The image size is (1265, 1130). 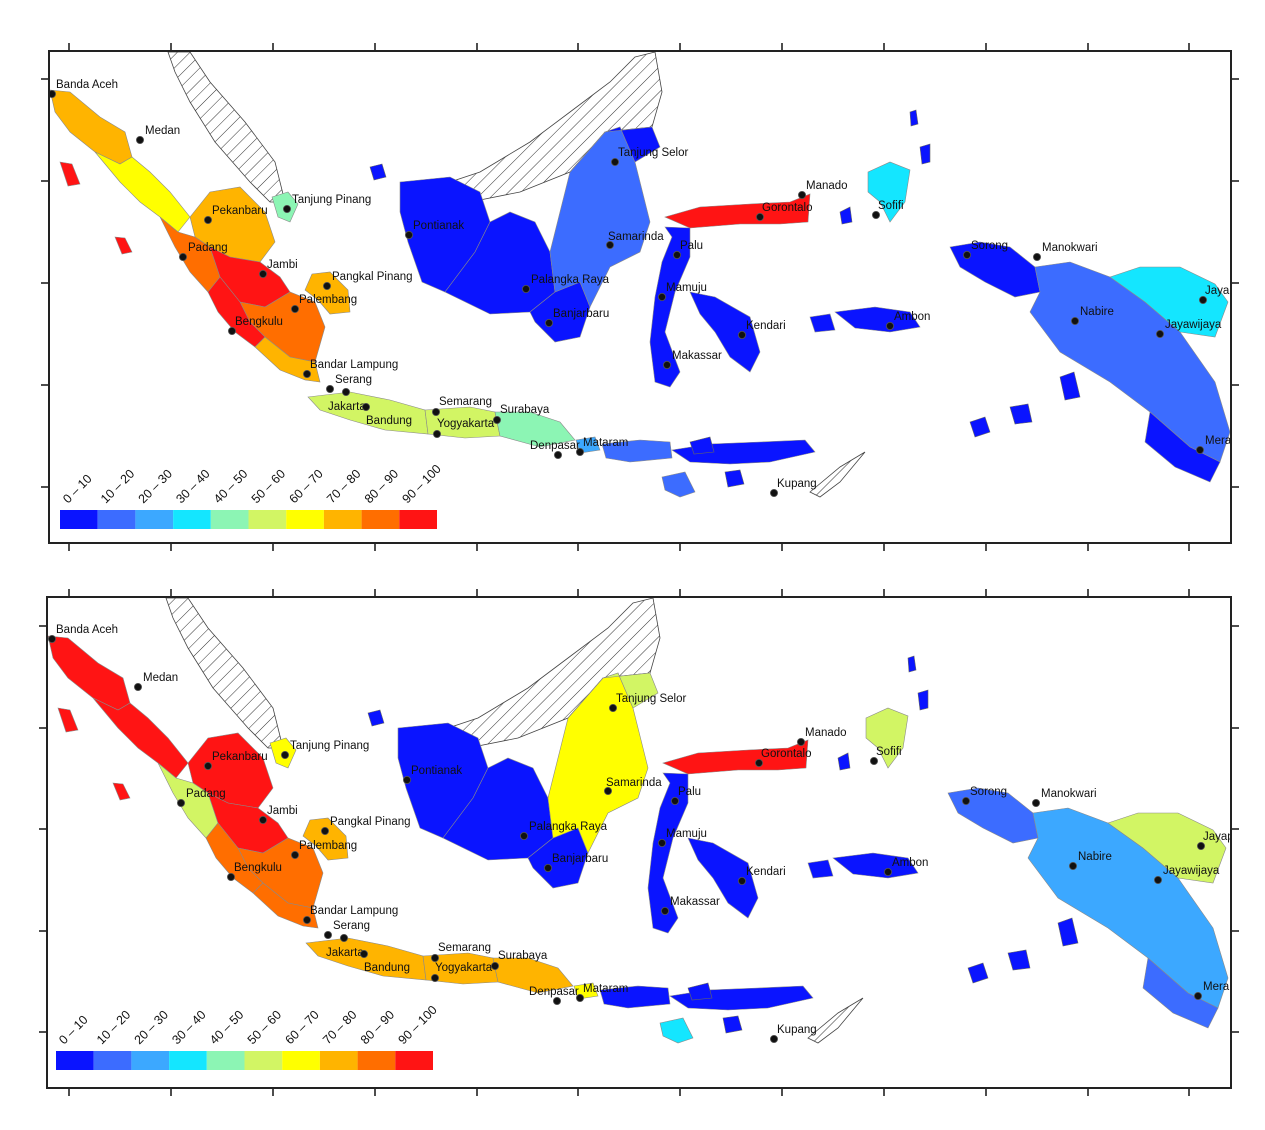 I want to click on city-label: Palangka Raya, so click(x=570, y=280).